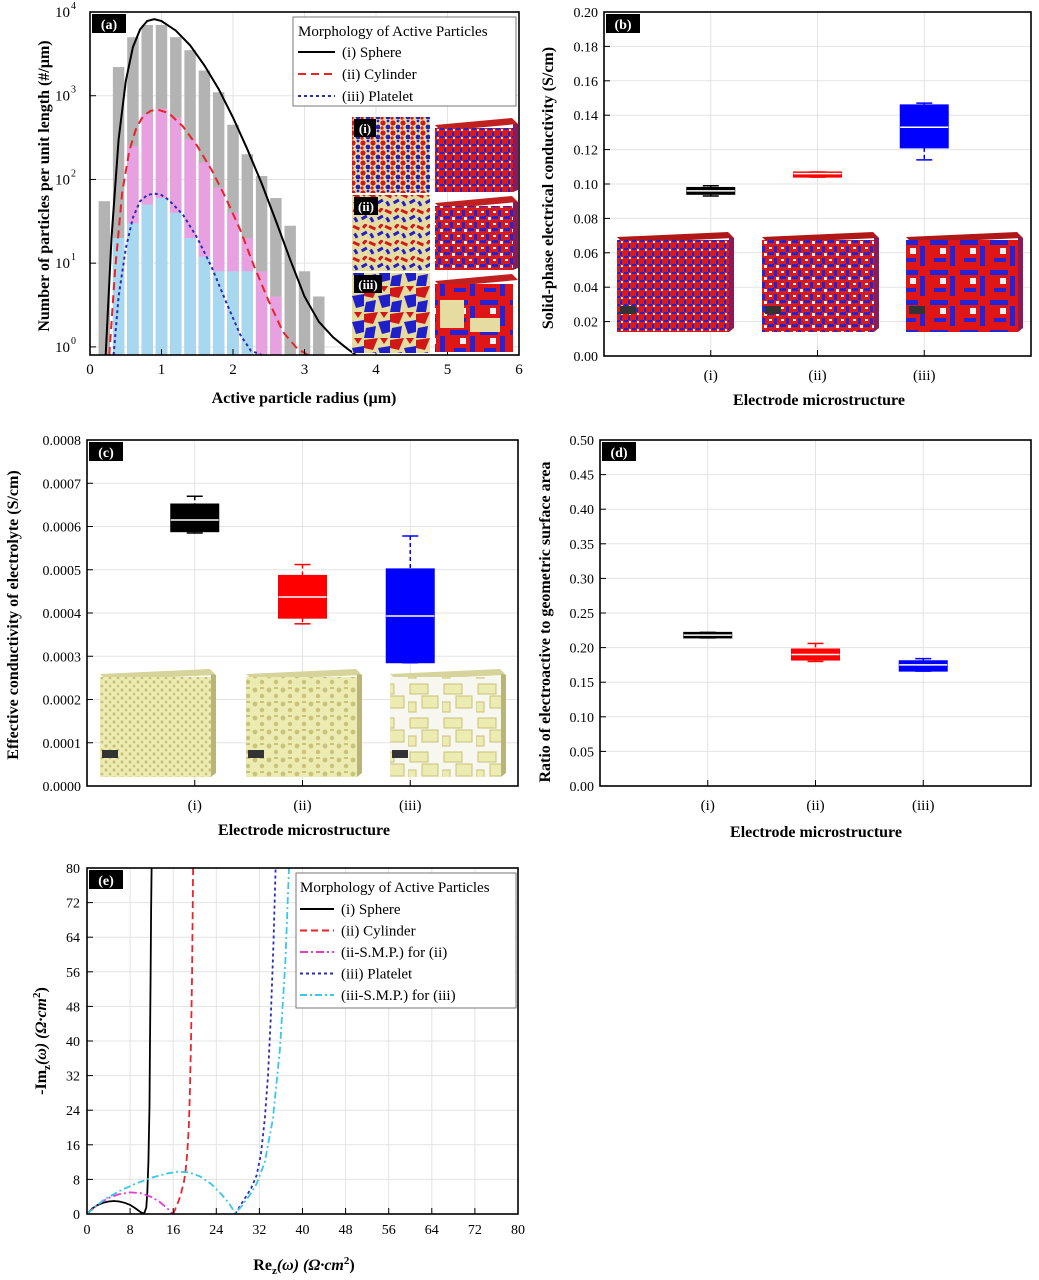 The width and height of the screenshot is (1039, 1280). I want to click on panel-b-xlabel: Electrode microstructure, so click(819, 400).